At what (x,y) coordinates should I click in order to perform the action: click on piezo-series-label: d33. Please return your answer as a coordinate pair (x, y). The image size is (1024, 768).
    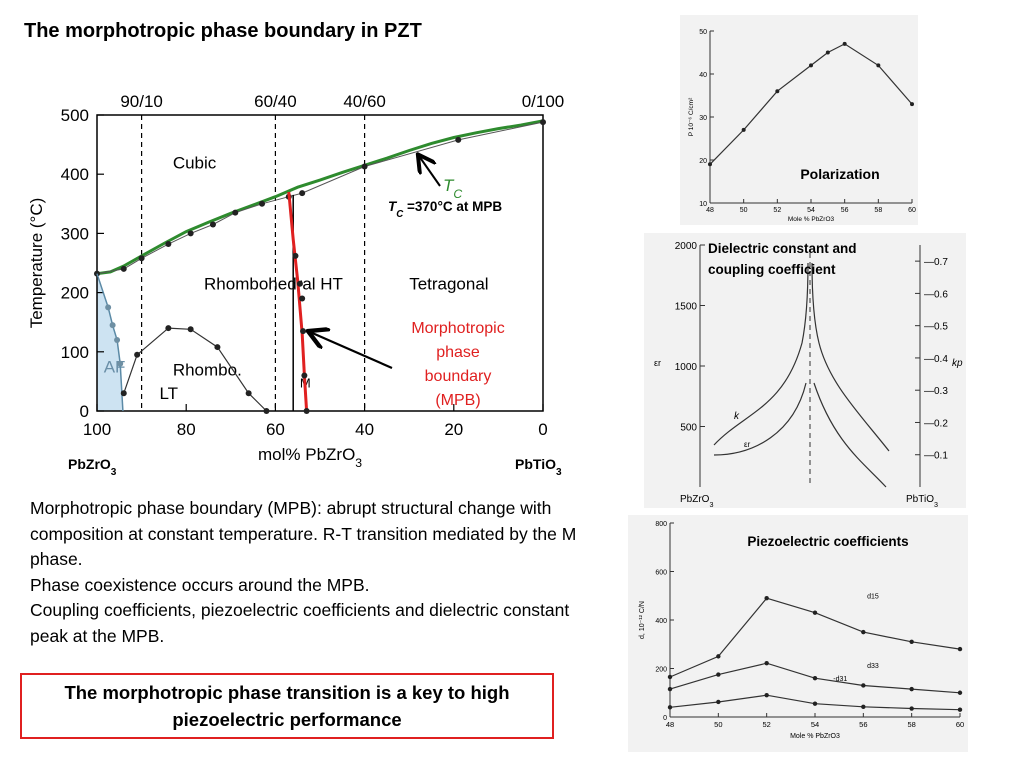
    Looking at the image, I should click on (873, 666).